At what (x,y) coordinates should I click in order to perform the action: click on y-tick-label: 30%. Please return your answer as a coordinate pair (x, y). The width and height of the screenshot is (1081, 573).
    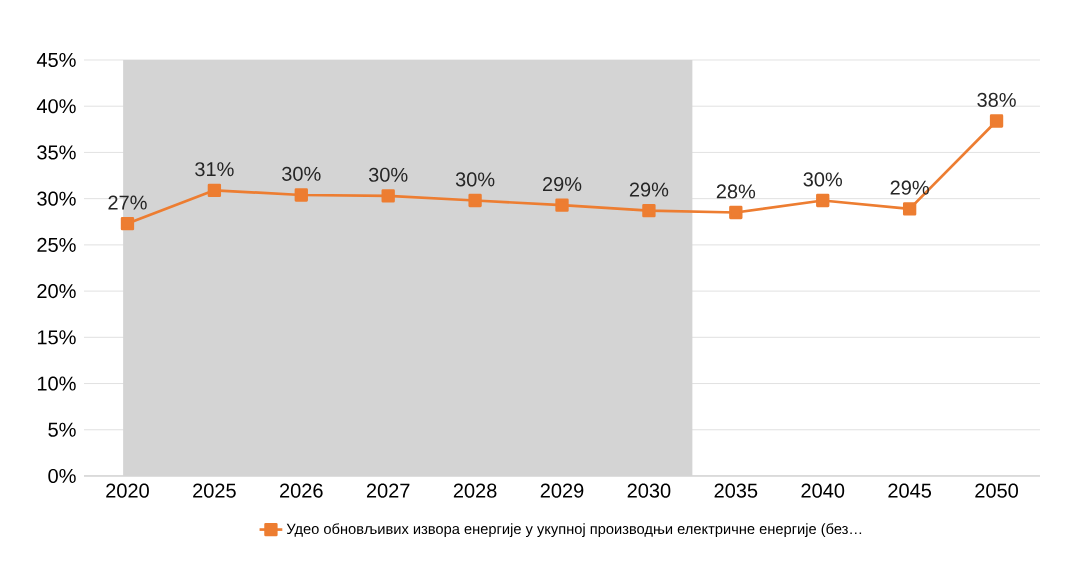
    Looking at the image, I should click on (56, 198).